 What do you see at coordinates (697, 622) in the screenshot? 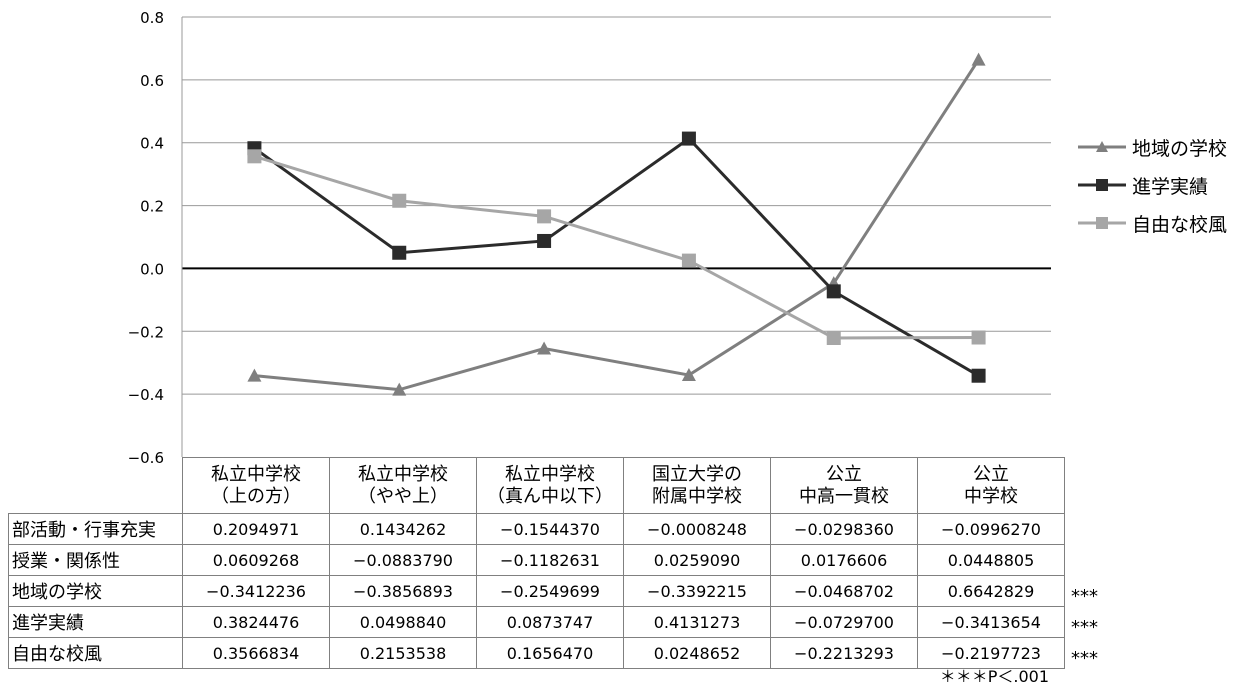
I see `table-cell: 0.4131273` at bounding box center [697, 622].